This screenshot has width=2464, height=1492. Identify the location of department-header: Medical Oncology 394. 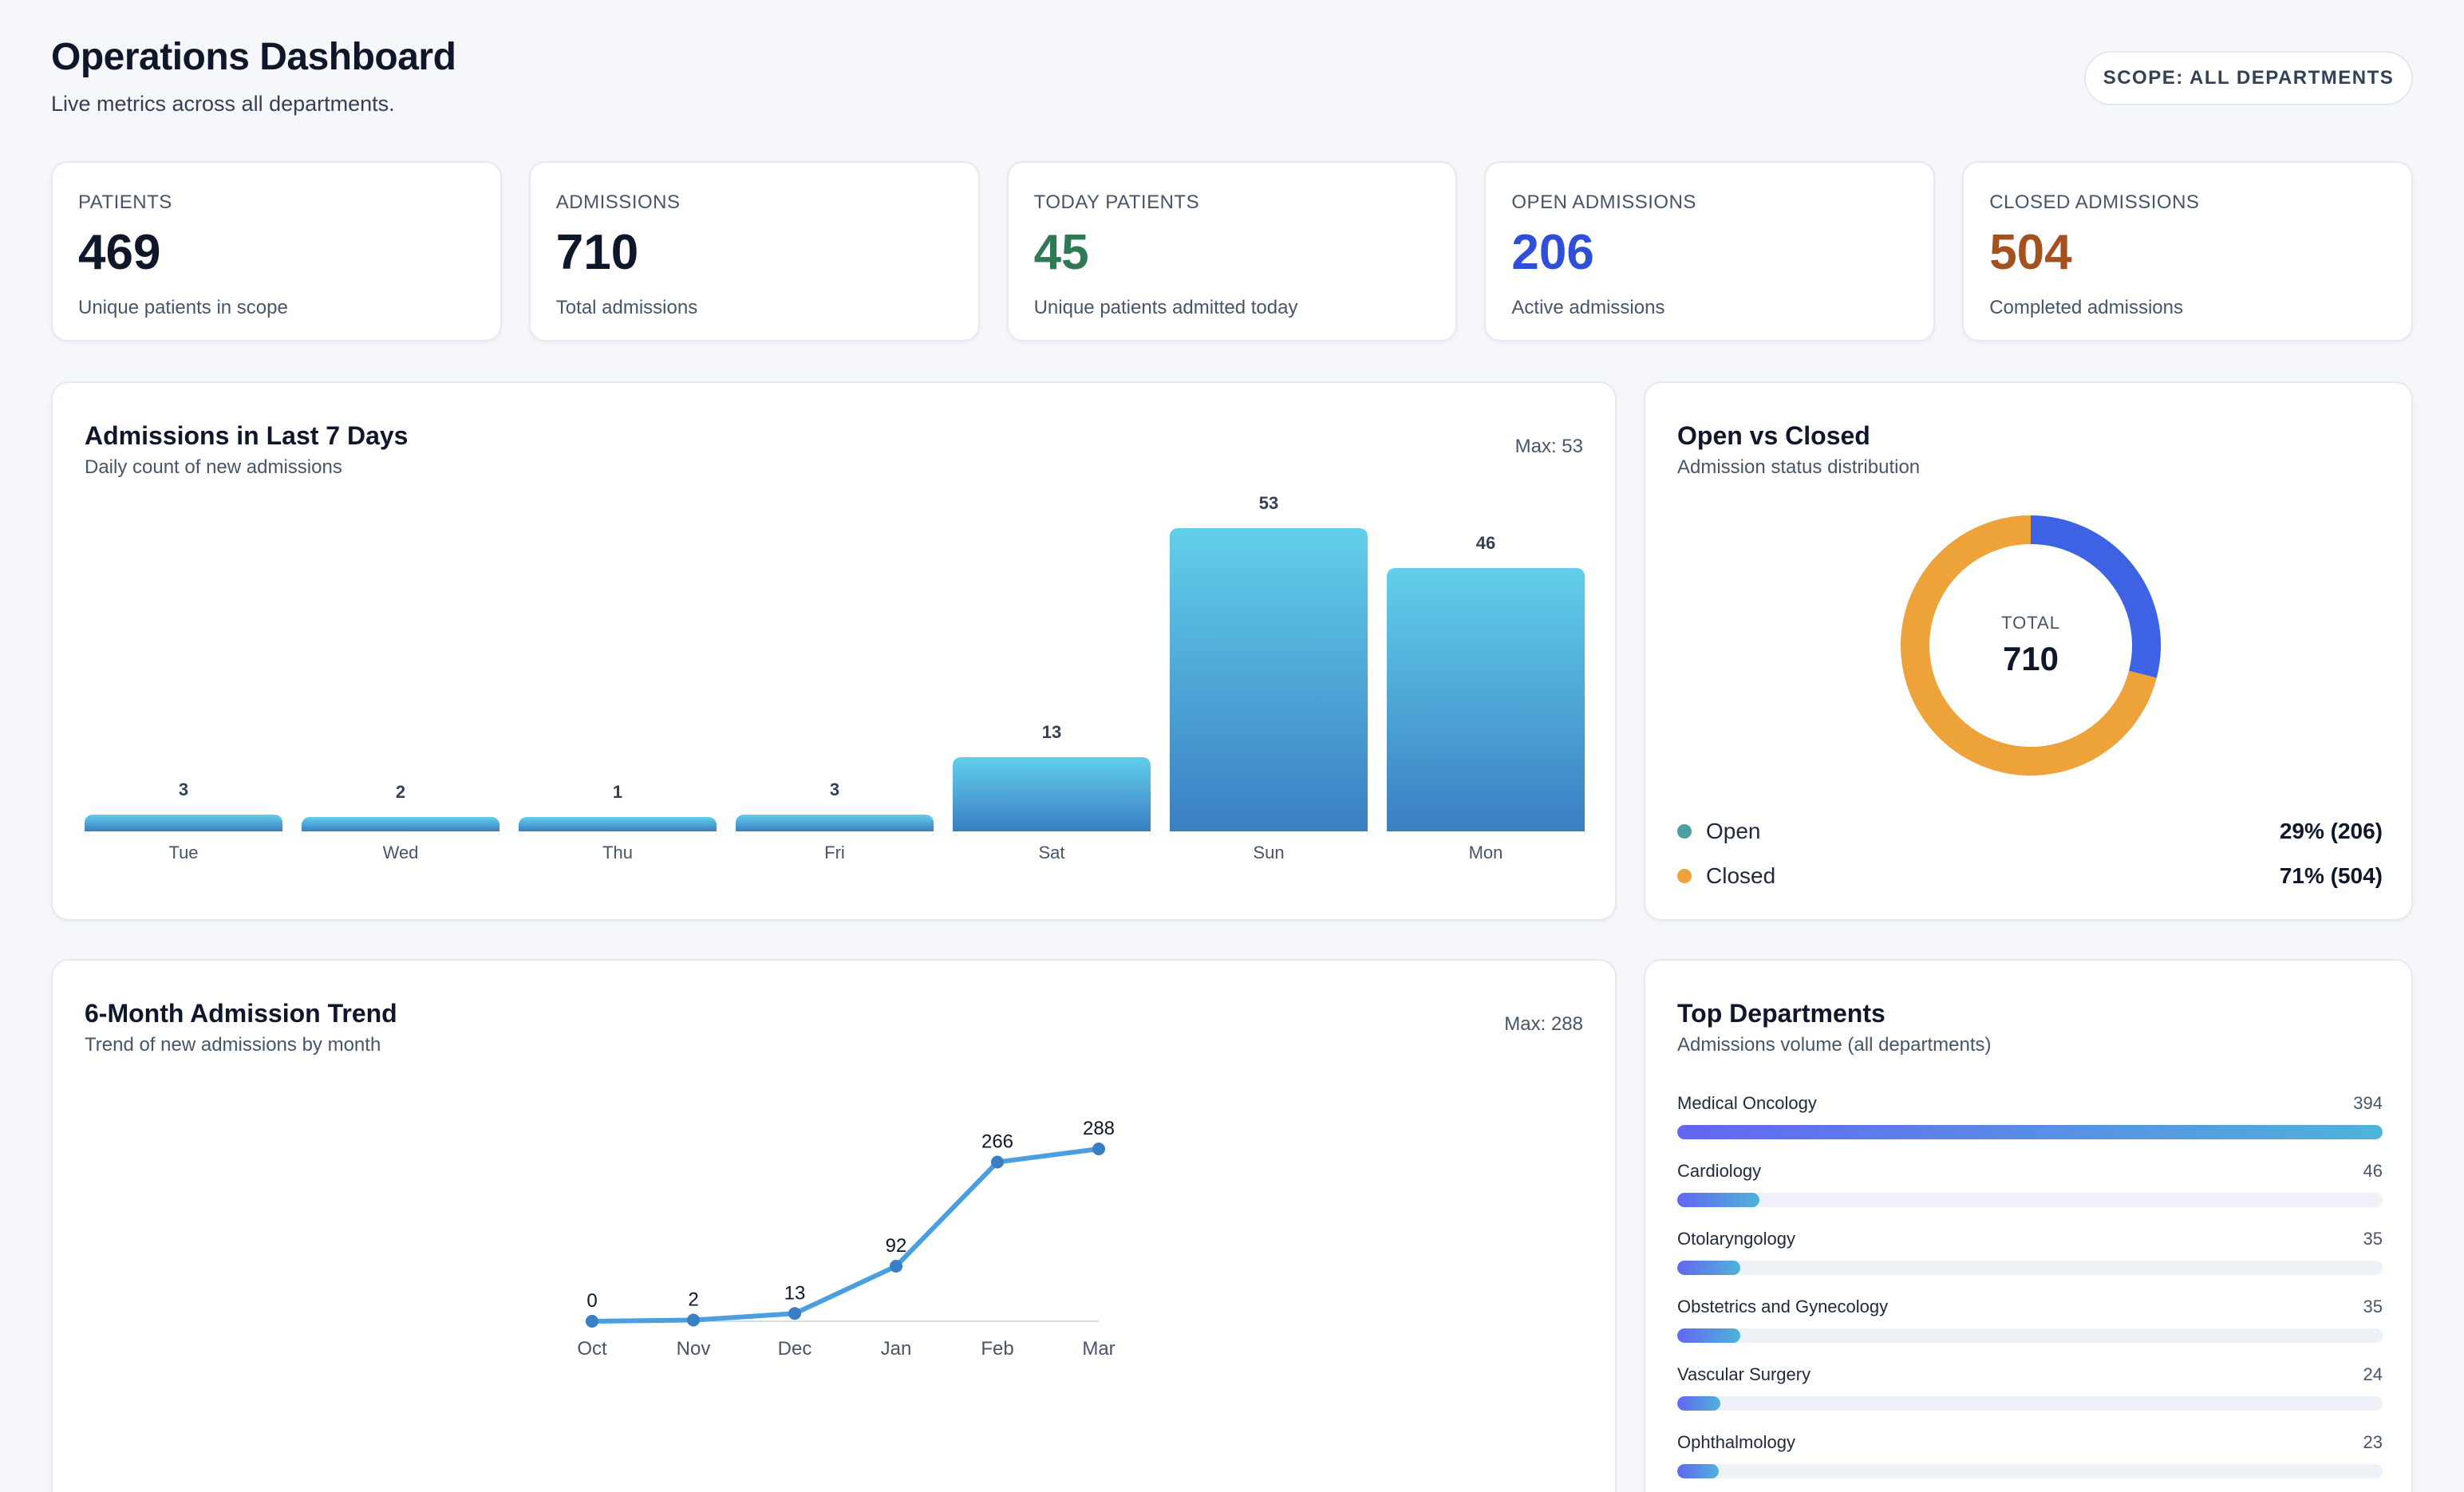
(2030, 1104).